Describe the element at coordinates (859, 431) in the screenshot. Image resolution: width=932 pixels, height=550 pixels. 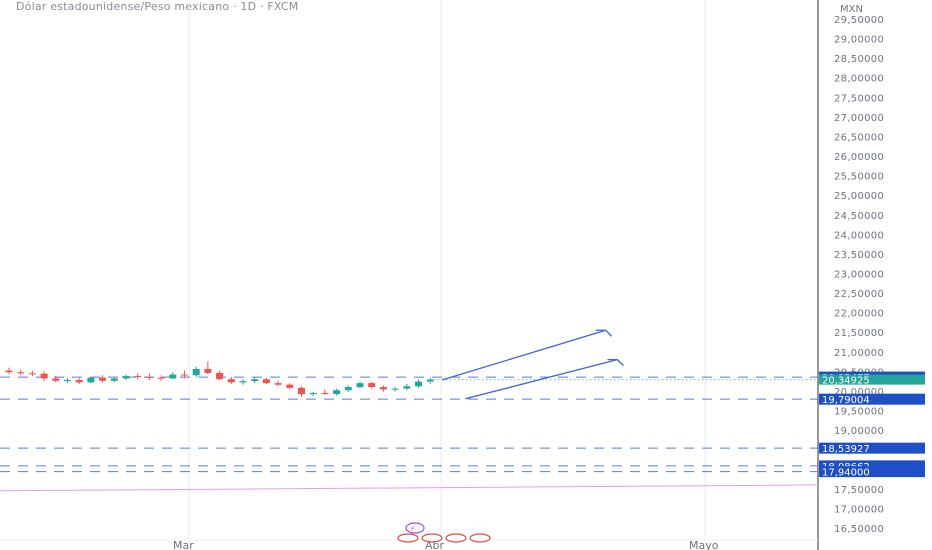
I see `y-tick-label: 19,00000` at that location.